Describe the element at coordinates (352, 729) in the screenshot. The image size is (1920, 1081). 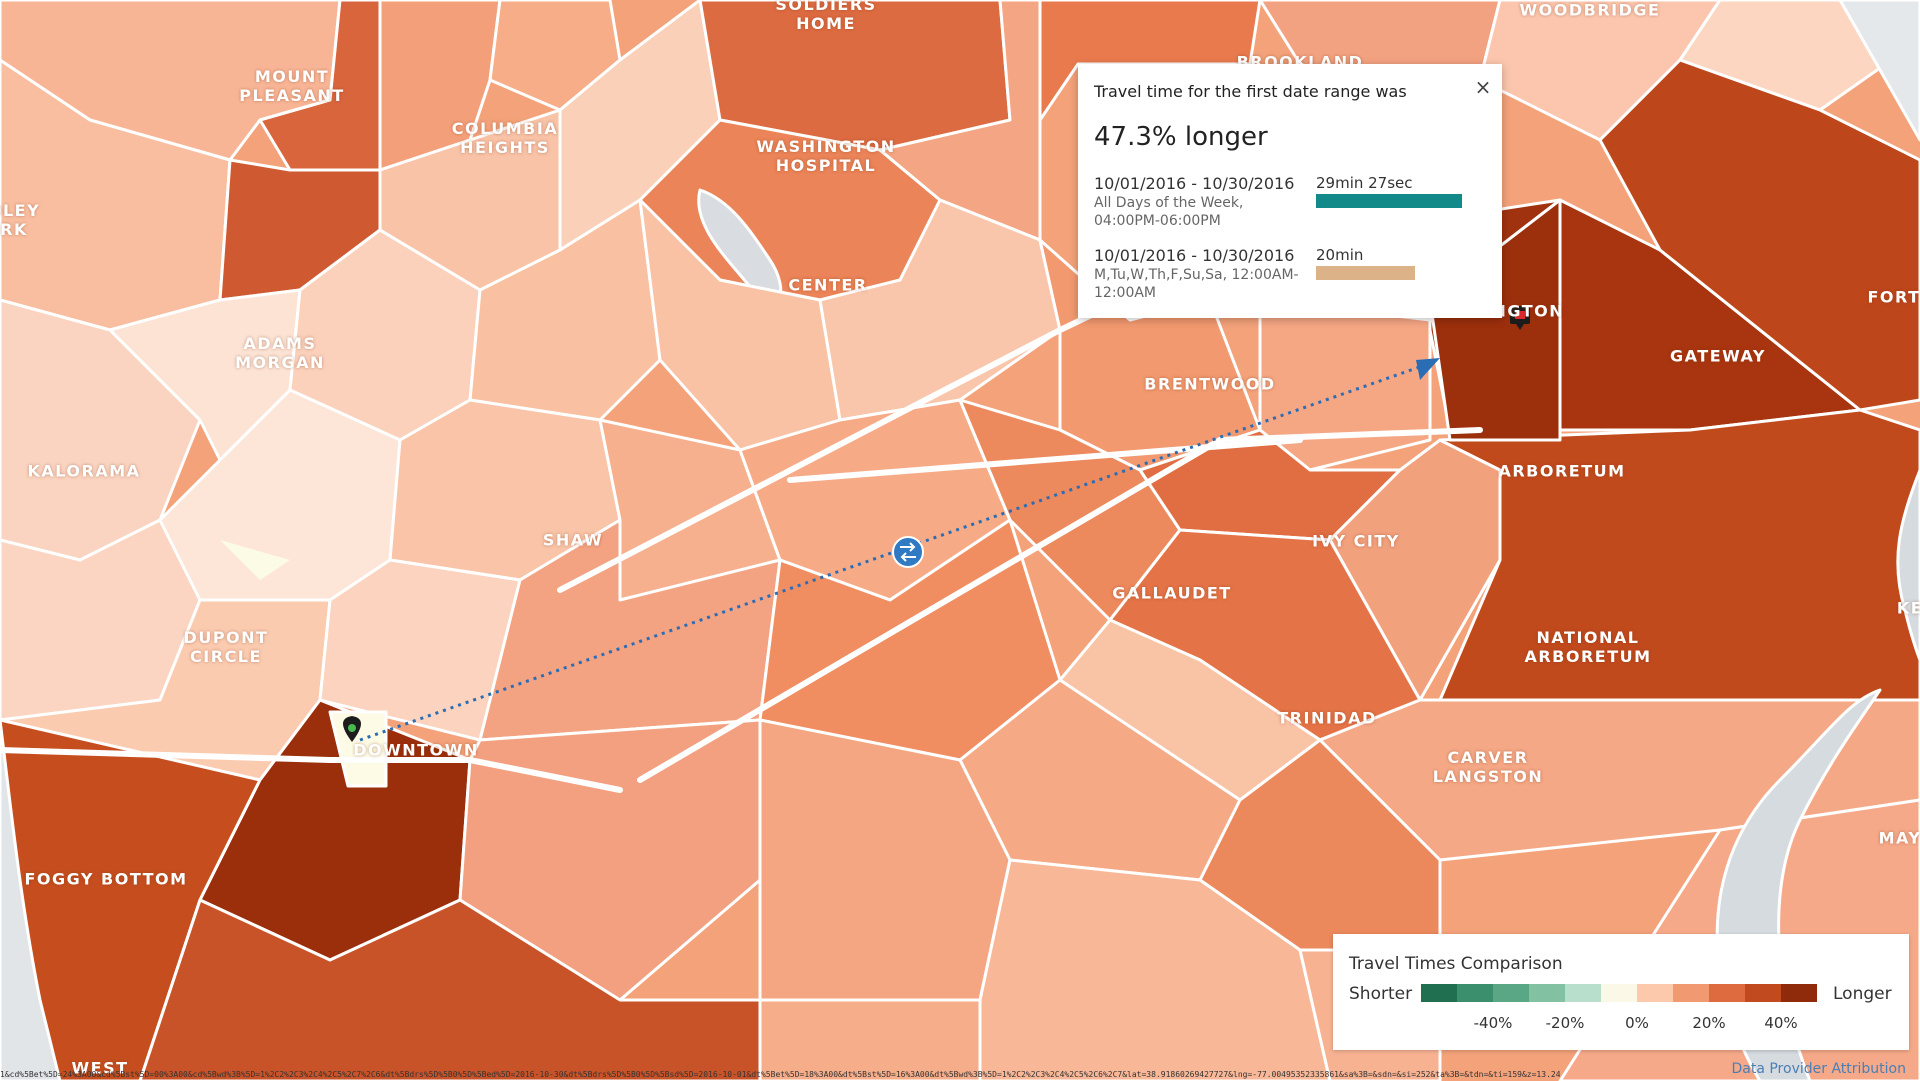
I see `origin-pin-icon` at that location.